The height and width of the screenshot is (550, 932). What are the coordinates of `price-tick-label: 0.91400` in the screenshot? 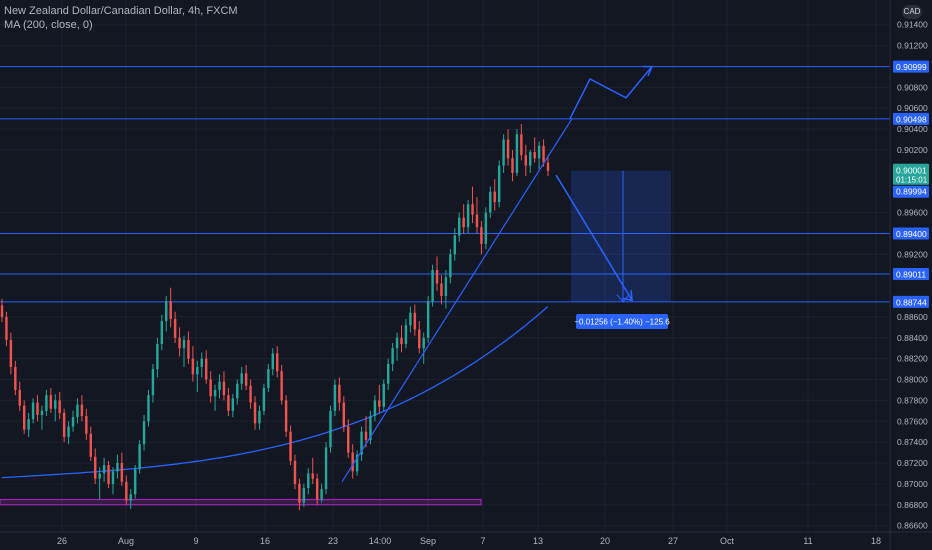 It's located at (912, 25).